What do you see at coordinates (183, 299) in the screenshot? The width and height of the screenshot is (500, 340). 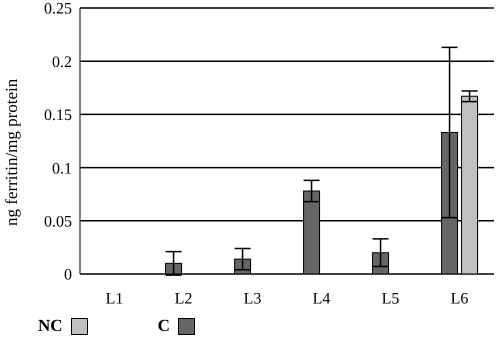 I see `x-tick-label: L2` at bounding box center [183, 299].